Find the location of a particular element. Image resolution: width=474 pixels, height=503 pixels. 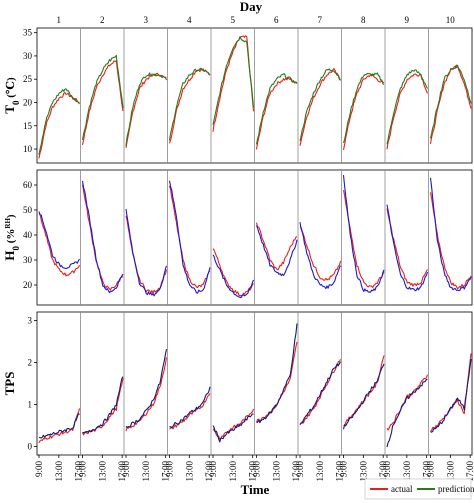

day-labels: 1 2 3 4 5 6 7 8 9 10 is located at coordinates (256, 20).